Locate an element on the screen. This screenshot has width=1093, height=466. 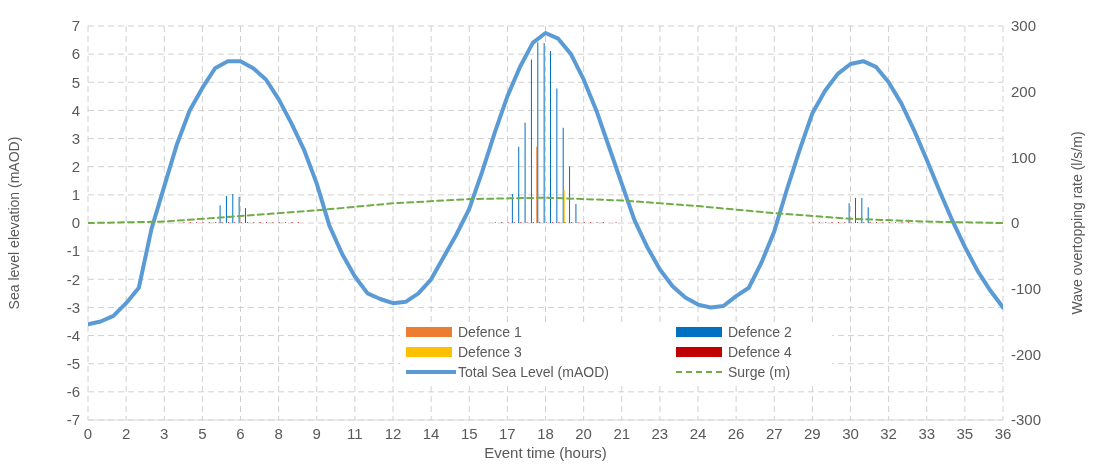
x-tick-label: 14 is located at coordinates (431, 433).